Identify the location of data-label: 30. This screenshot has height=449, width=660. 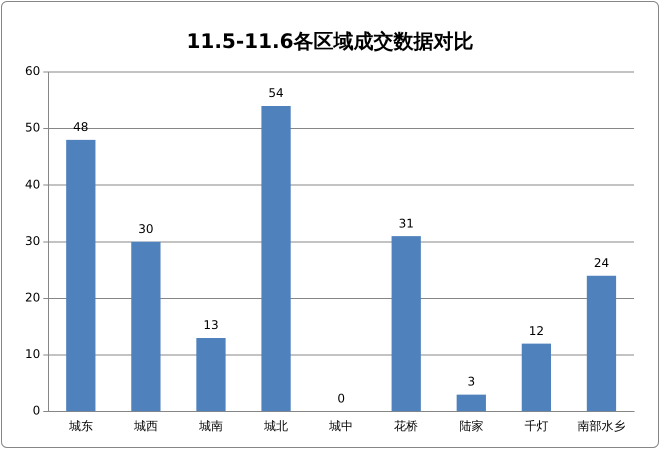
(146, 229).